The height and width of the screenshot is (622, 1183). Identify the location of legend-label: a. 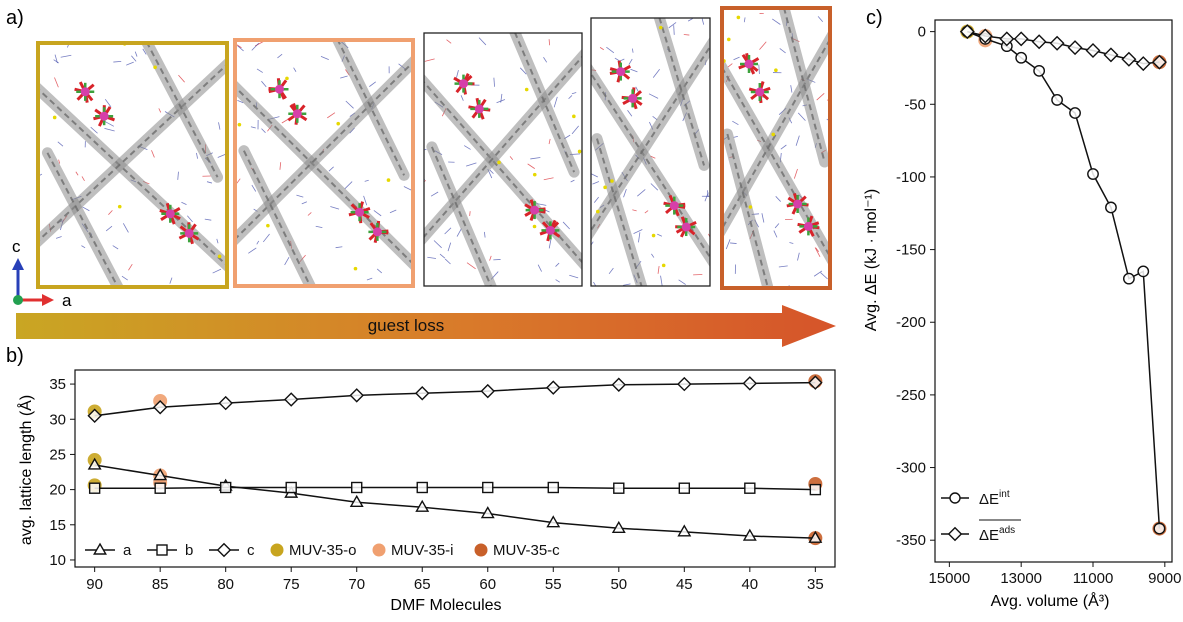
(127, 550).